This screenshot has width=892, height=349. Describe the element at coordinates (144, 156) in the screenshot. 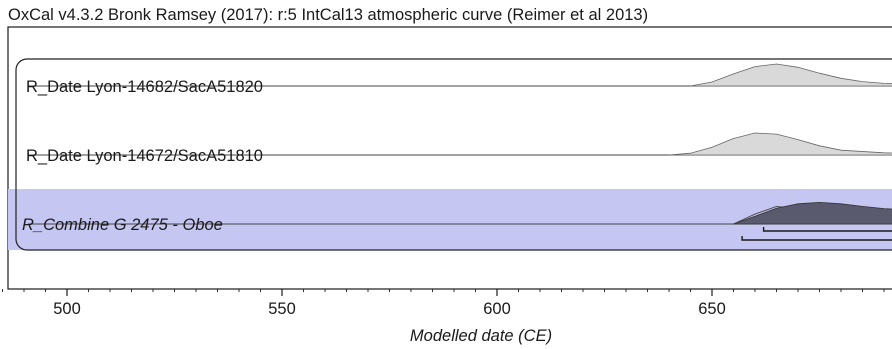

I see `series-label: R_Date Lyon-14672/SacA51810` at that location.